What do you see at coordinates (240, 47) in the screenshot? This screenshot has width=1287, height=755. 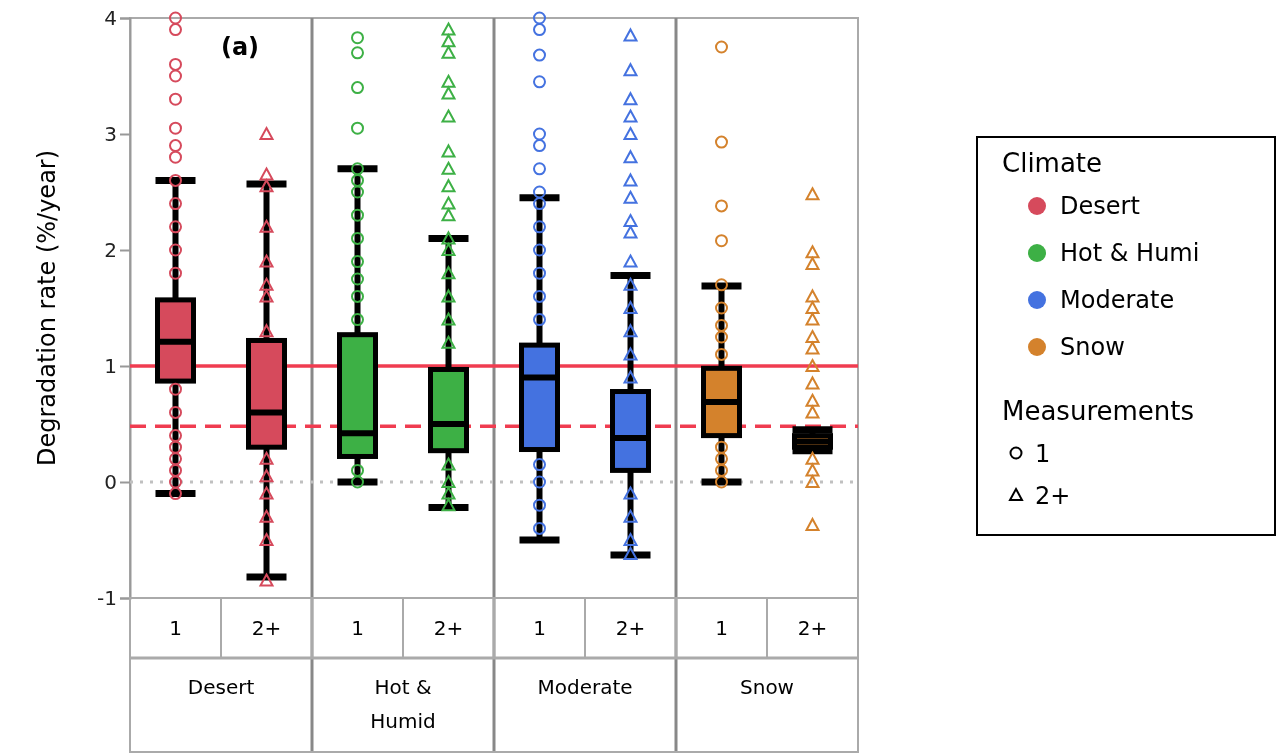 I see `annotation: (a)` at bounding box center [240, 47].